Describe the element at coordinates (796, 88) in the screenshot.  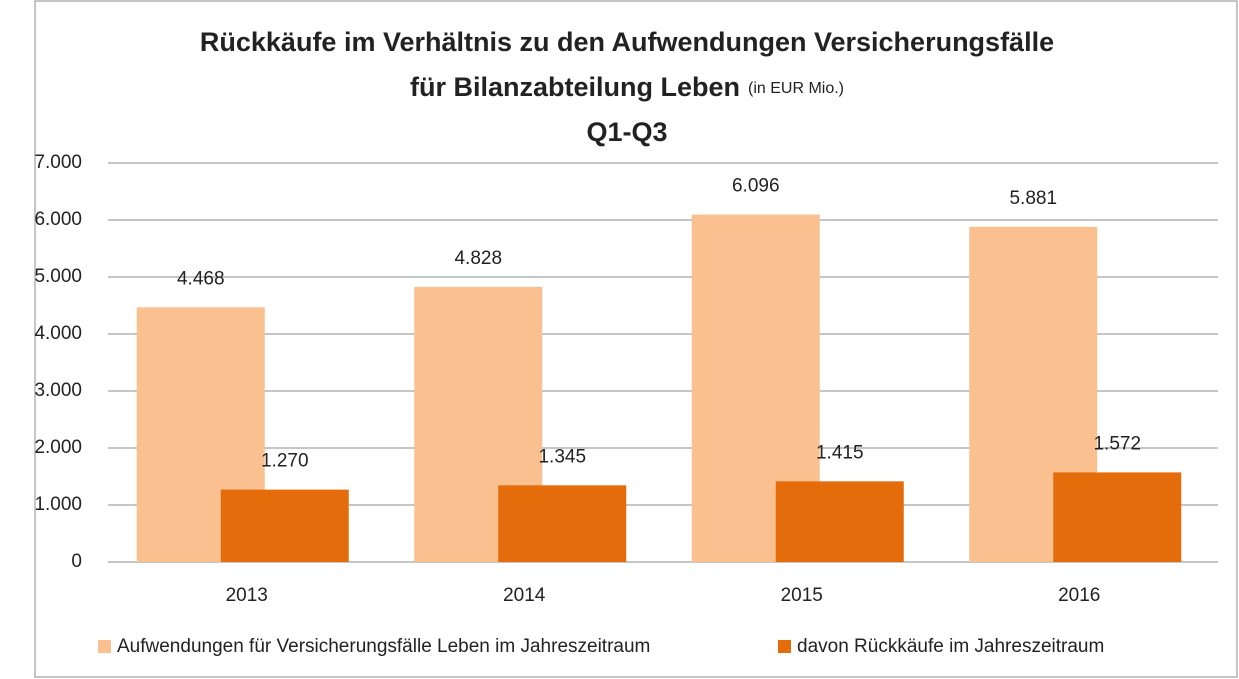
I see `title-unit: (in EUR Mio.)` at that location.